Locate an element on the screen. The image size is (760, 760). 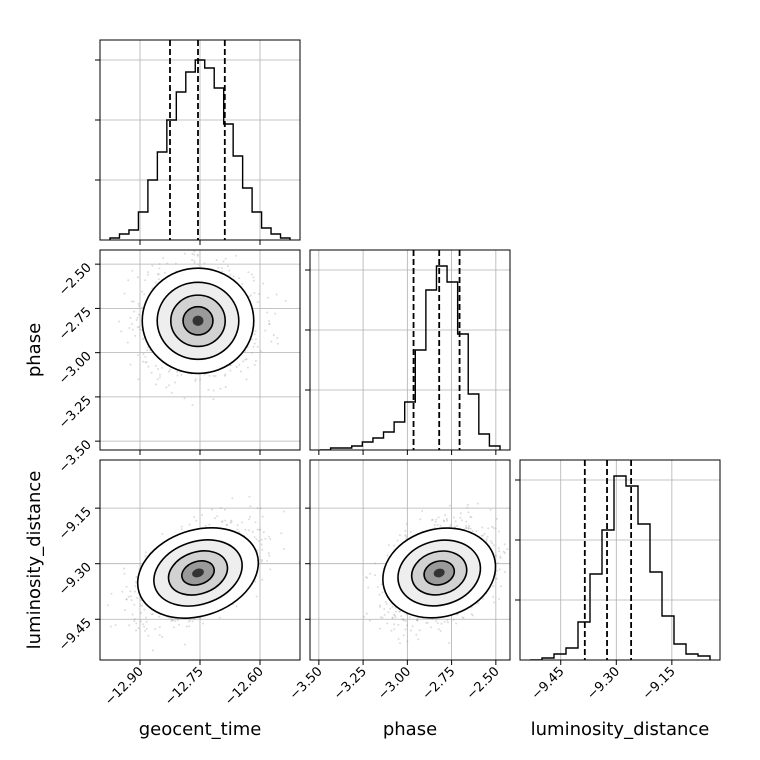
y-tick-label-phase: −3.25 is located at coordinates (75, 412).